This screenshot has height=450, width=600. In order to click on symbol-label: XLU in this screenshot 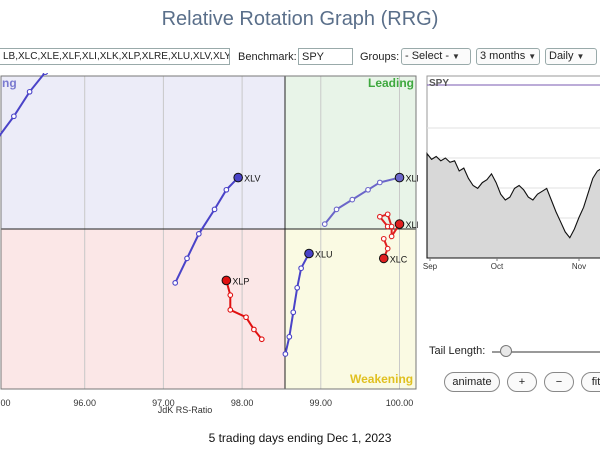, I will do `click(324, 255)`.